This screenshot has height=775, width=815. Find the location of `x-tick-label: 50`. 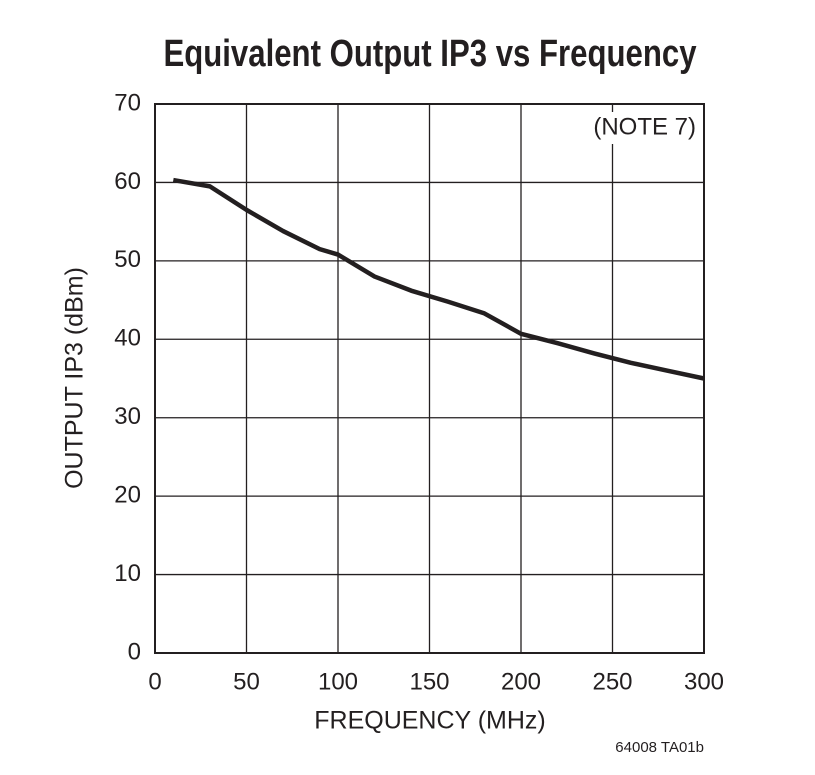

x-tick-label: 50 is located at coordinates (246, 681).